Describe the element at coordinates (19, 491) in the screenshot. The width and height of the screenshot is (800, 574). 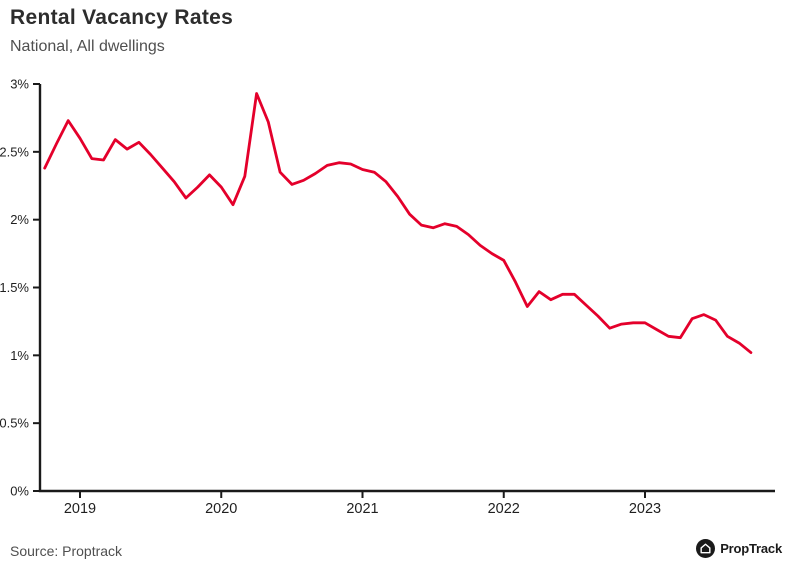
I see `y-tick-label: 0%` at that location.